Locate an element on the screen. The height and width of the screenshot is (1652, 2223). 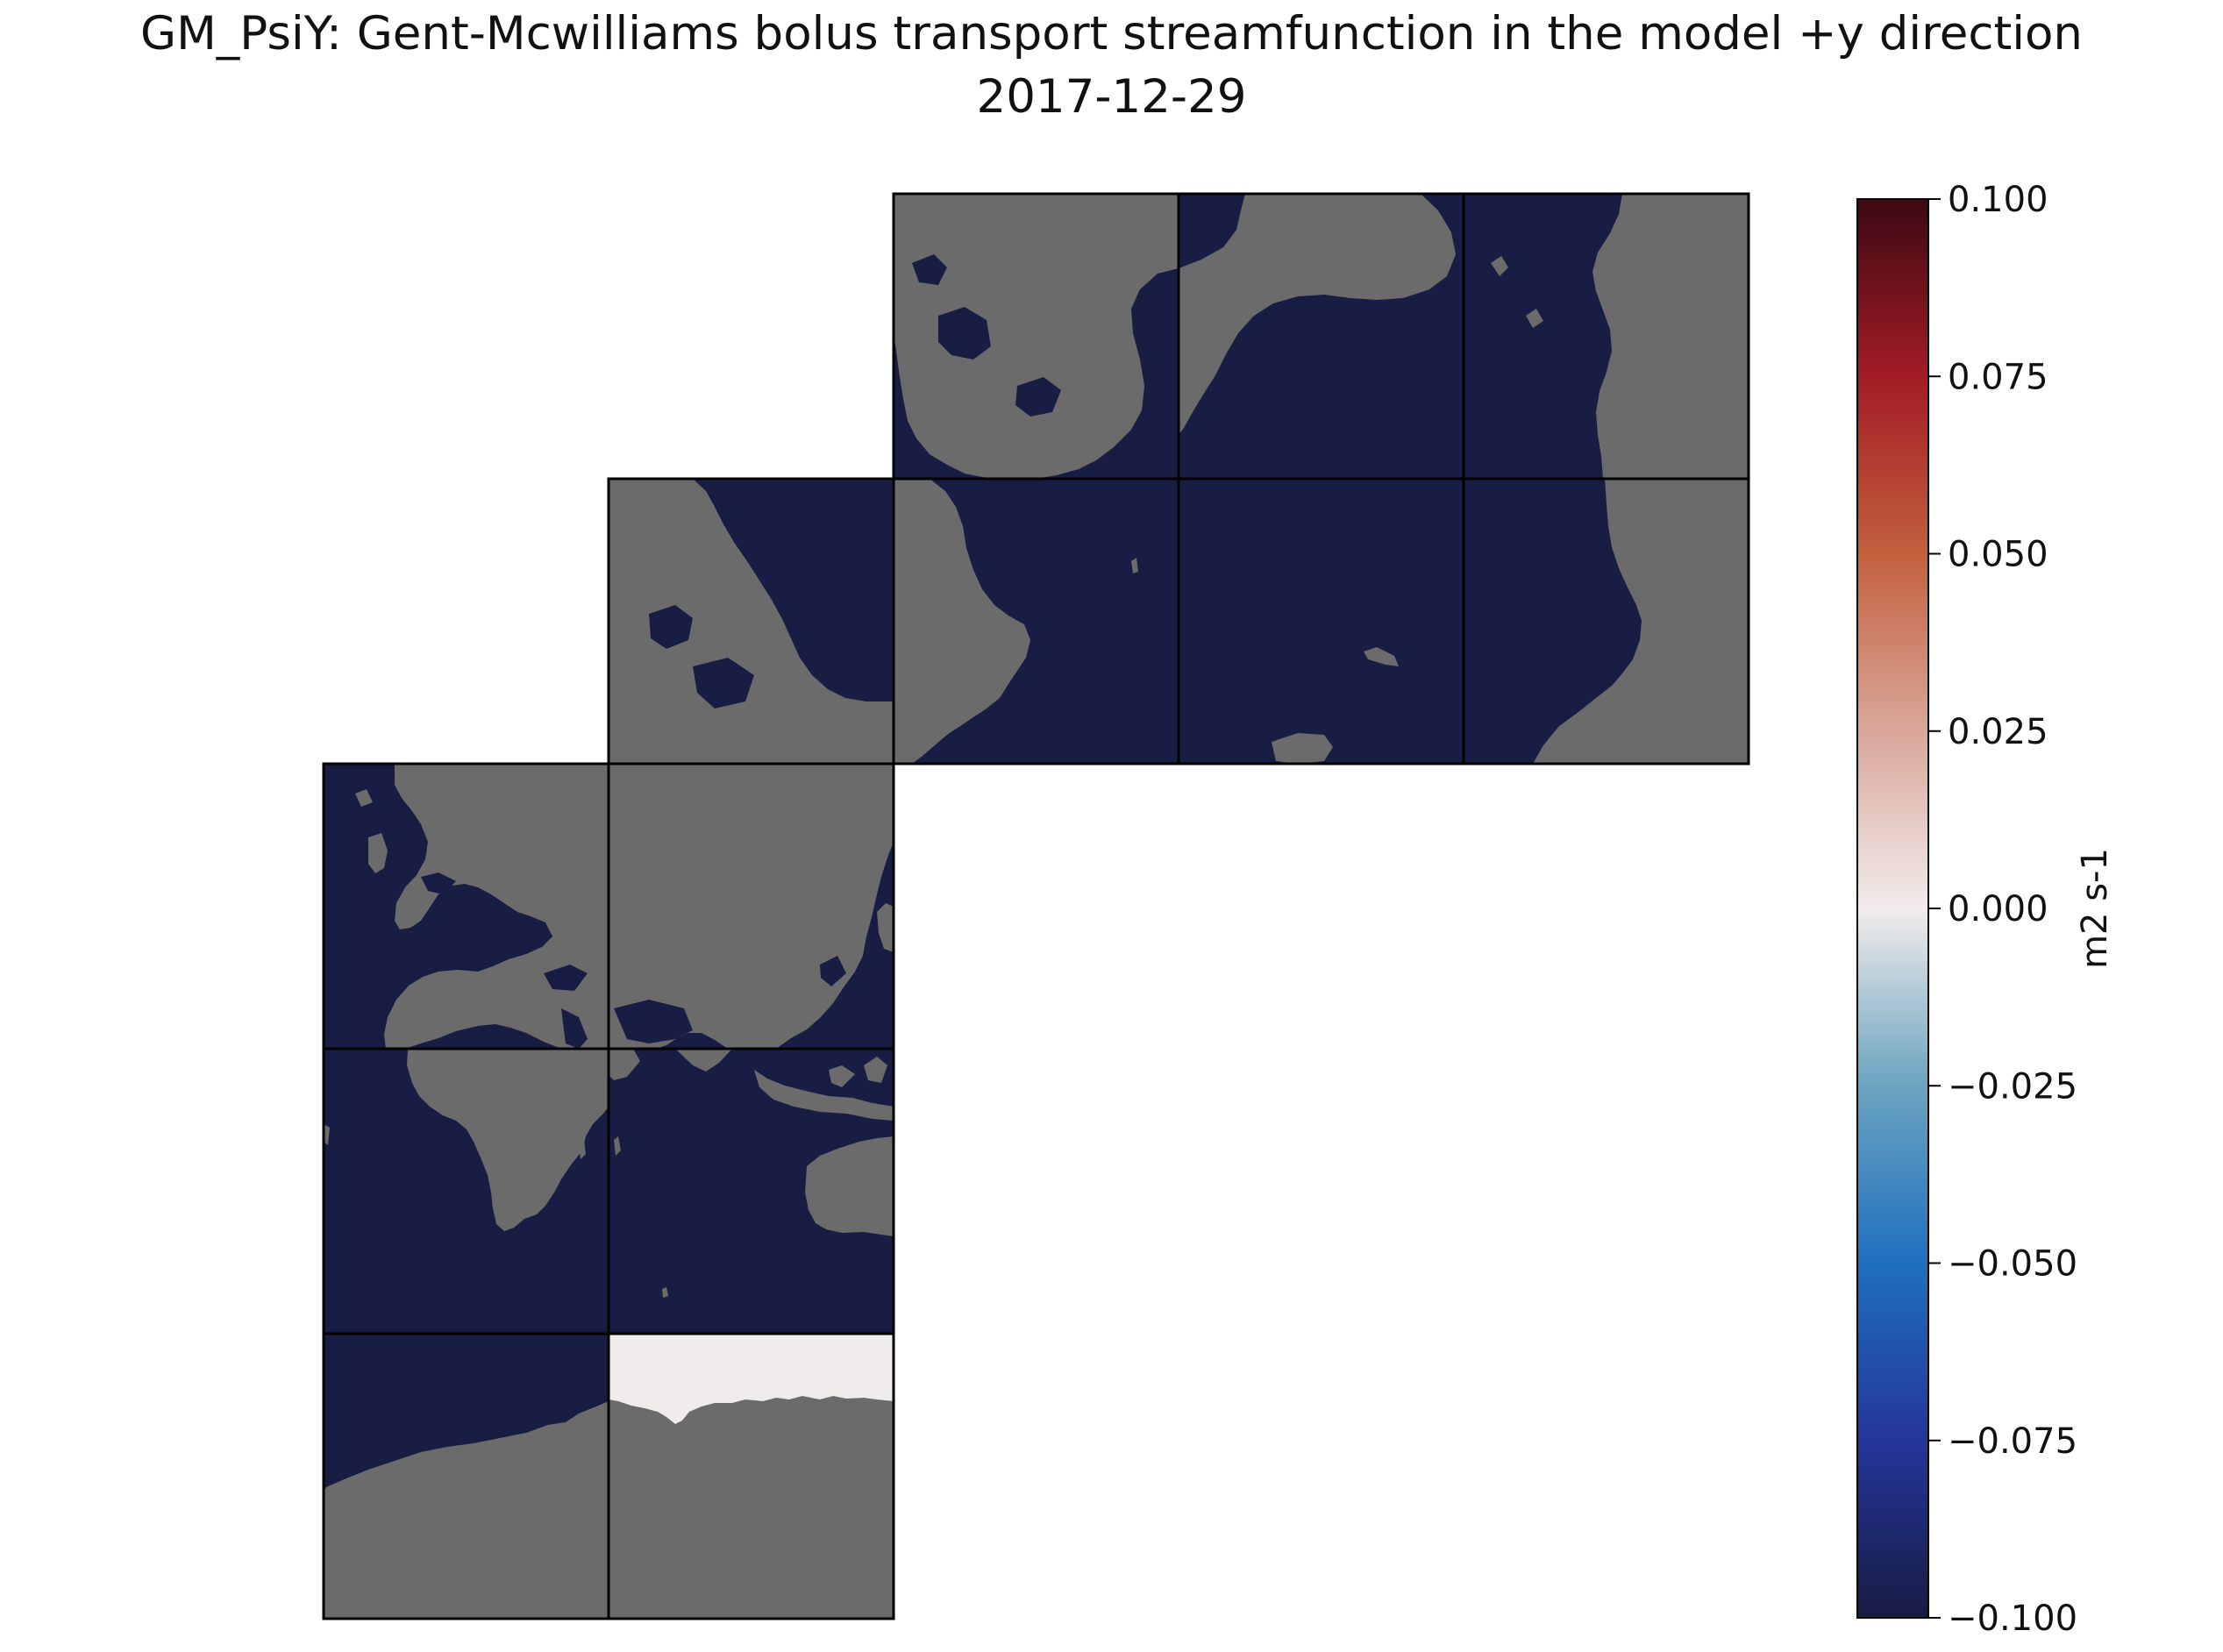
siberia-land is located at coordinates (751, 621).